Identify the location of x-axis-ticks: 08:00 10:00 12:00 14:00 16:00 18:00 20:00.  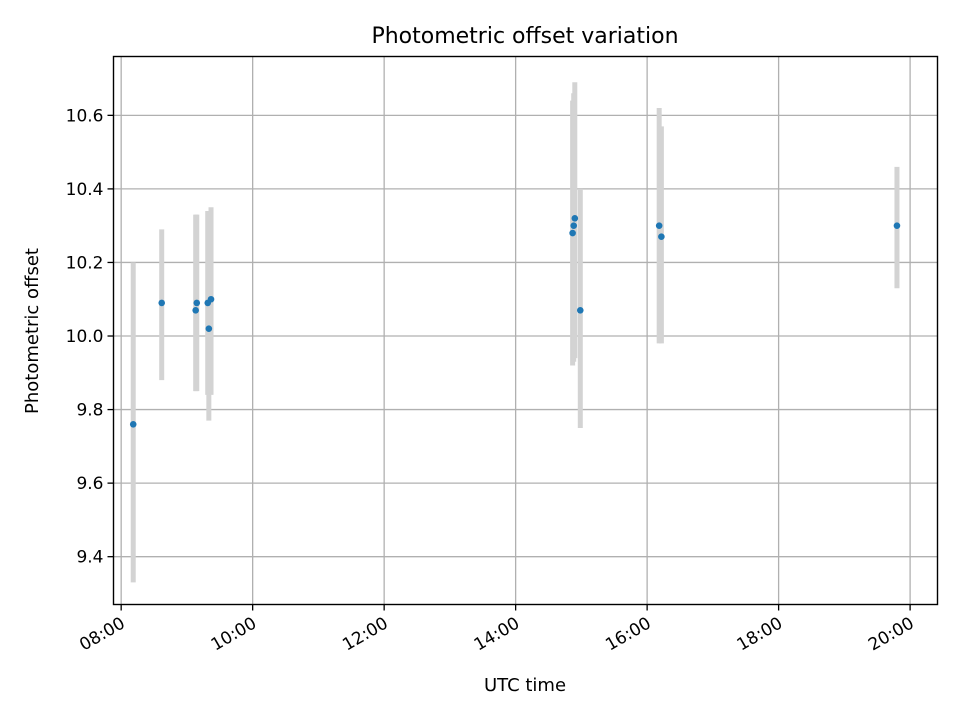
(497, 630).